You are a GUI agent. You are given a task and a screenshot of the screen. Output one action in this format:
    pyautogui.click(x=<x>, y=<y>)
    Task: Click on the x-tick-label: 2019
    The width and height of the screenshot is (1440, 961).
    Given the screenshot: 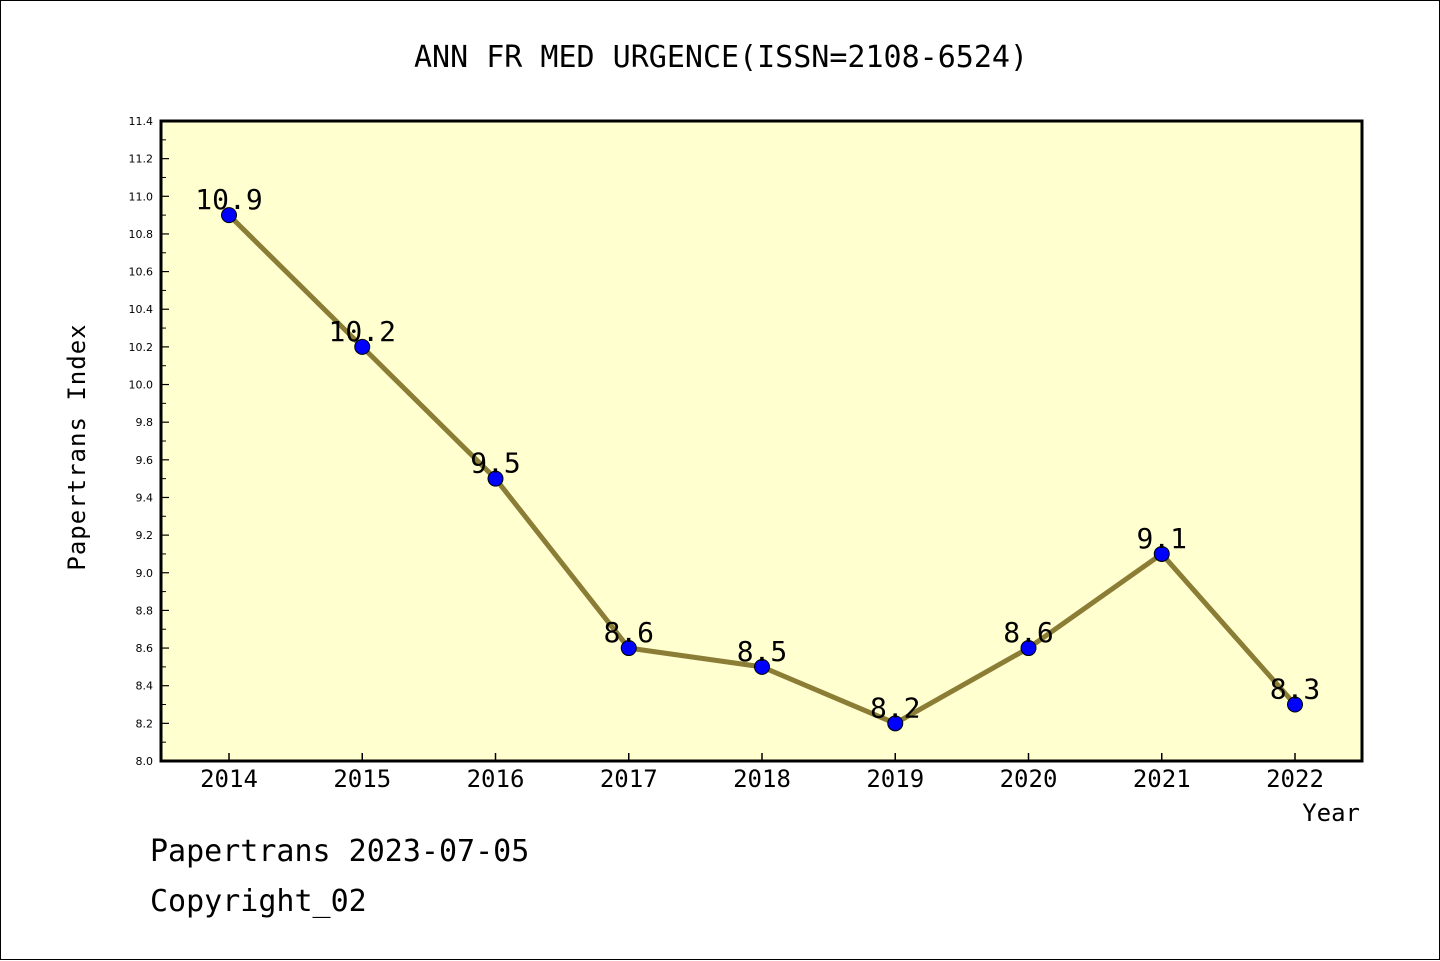 What is the action you would take?
    pyautogui.click(x=895, y=779)
    